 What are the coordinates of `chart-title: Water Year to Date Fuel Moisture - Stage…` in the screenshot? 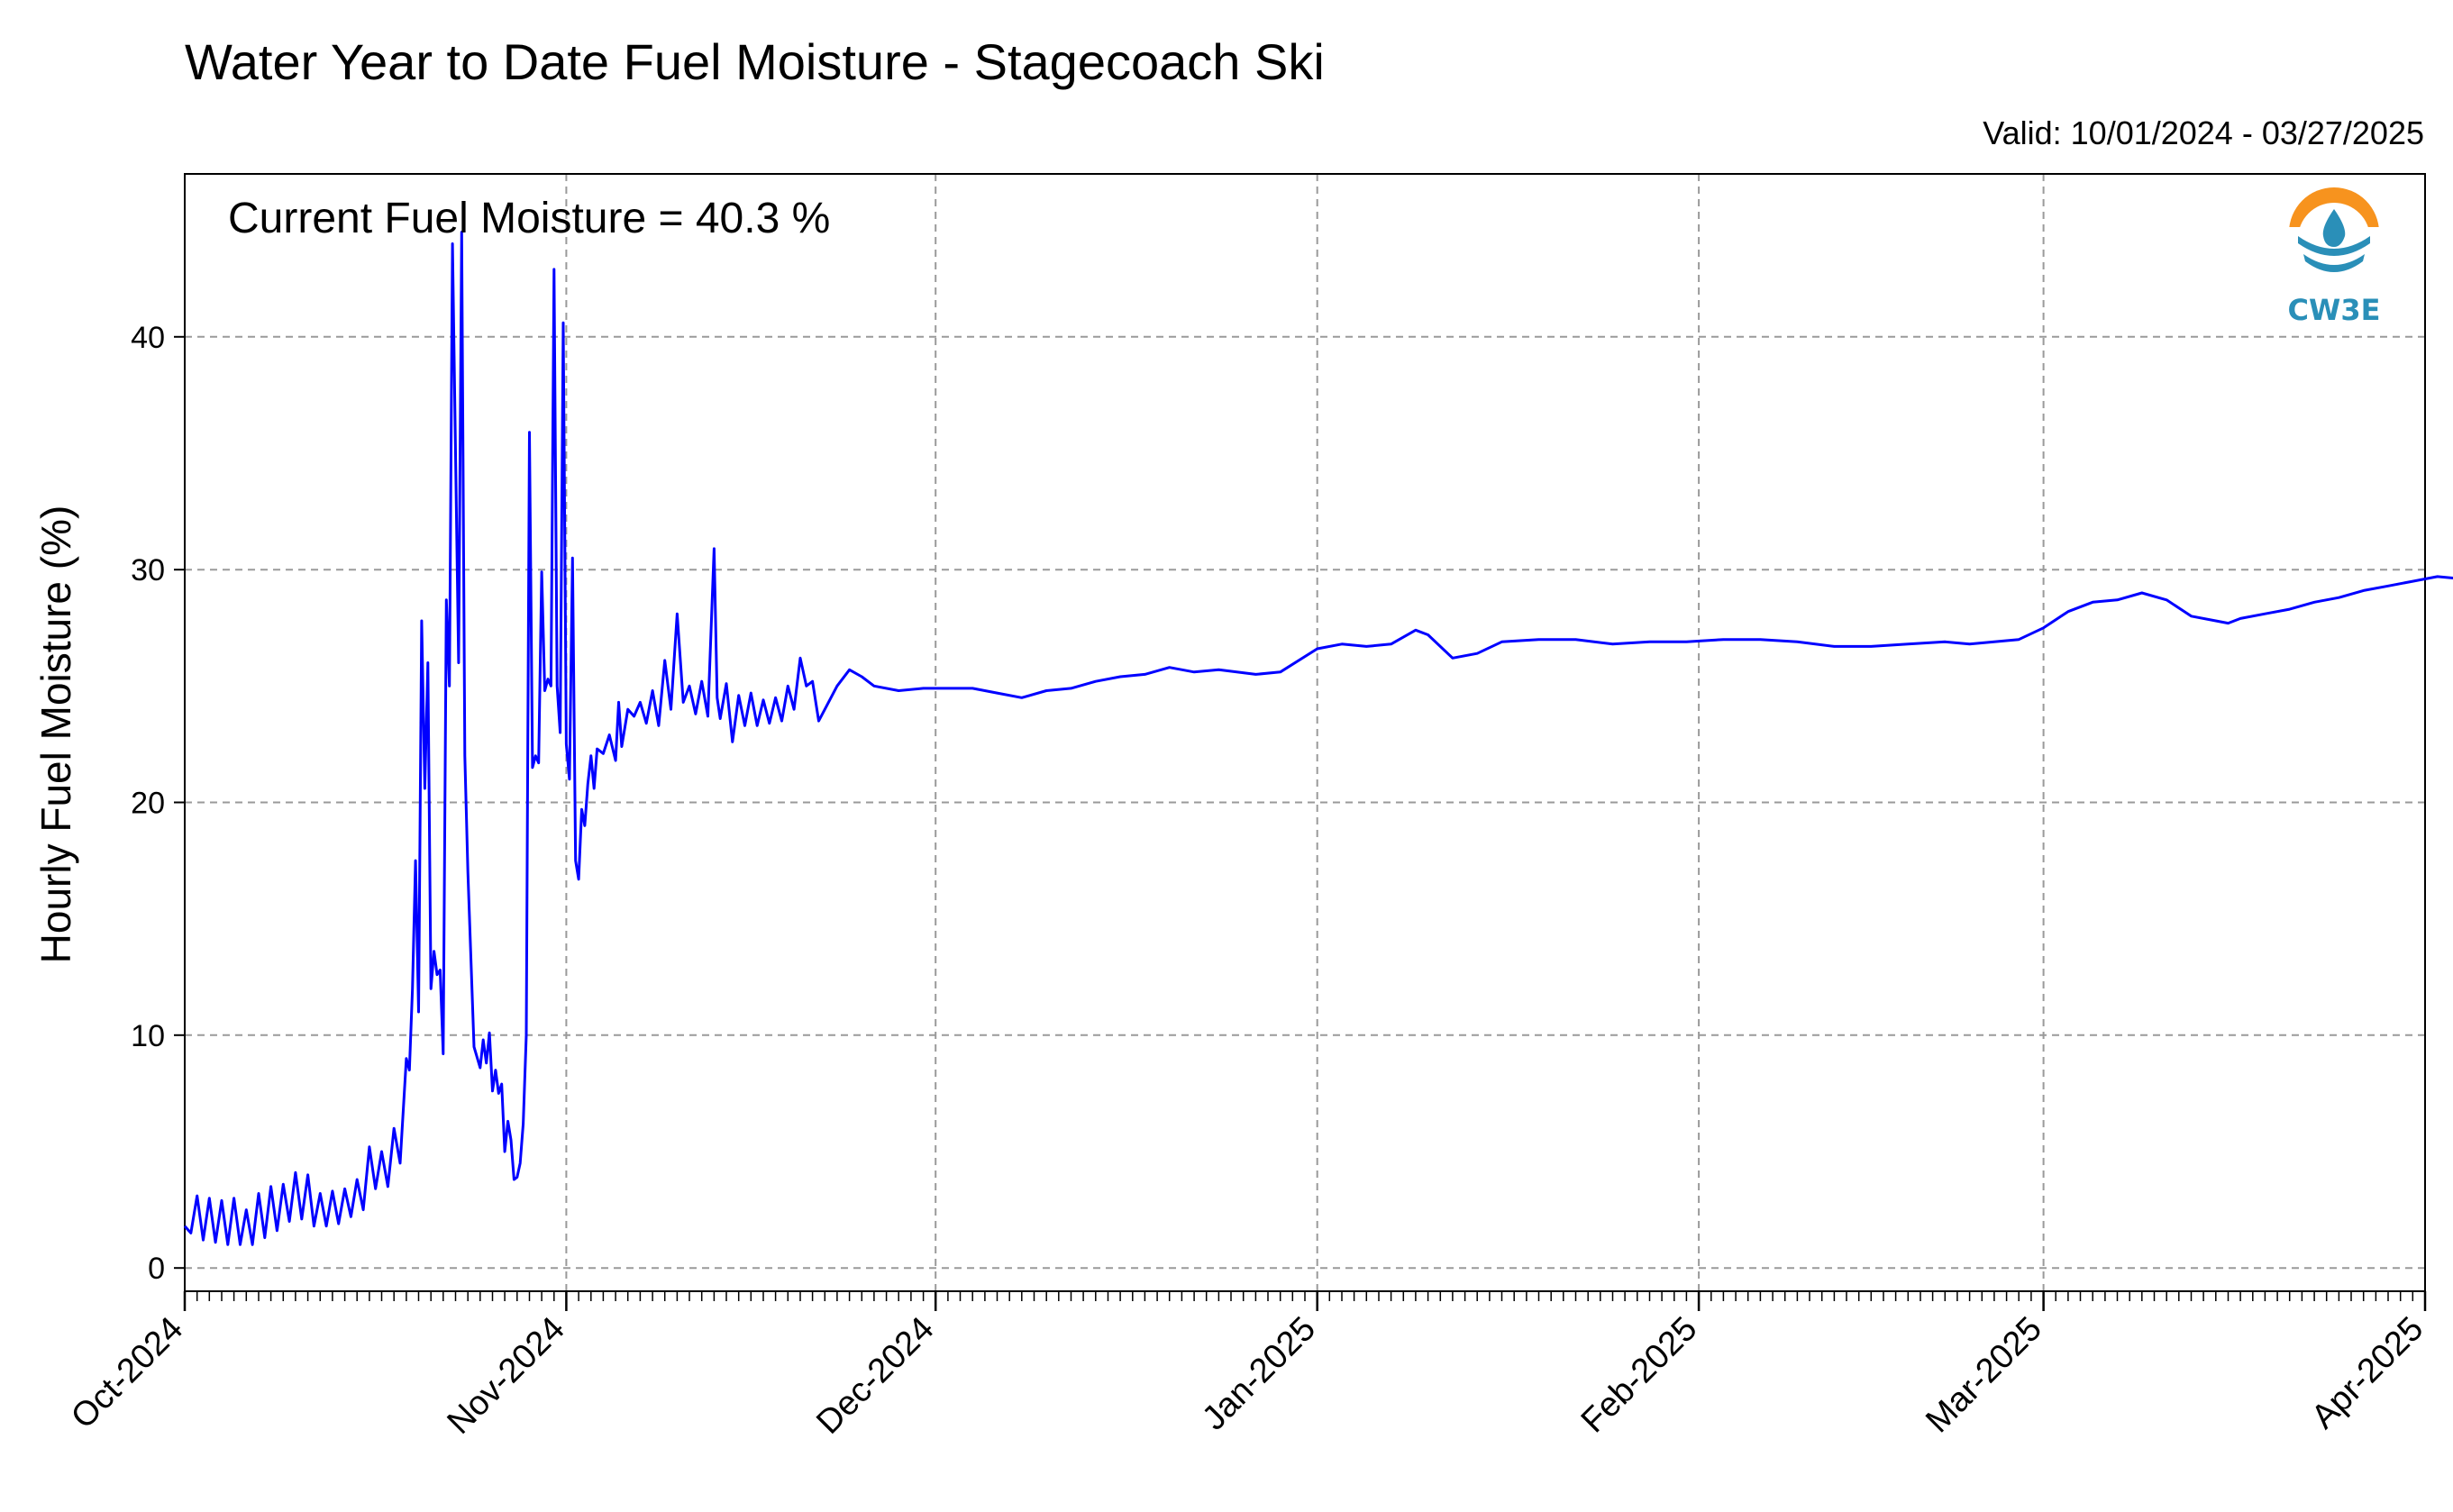 It's located at (755, 61).